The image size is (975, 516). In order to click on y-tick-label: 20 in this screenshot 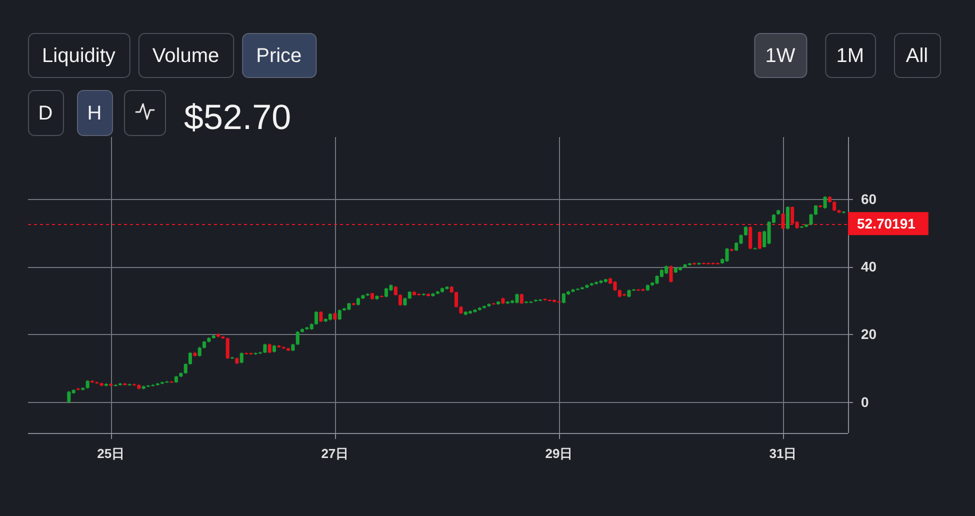, I will do `click(869, 334)`.